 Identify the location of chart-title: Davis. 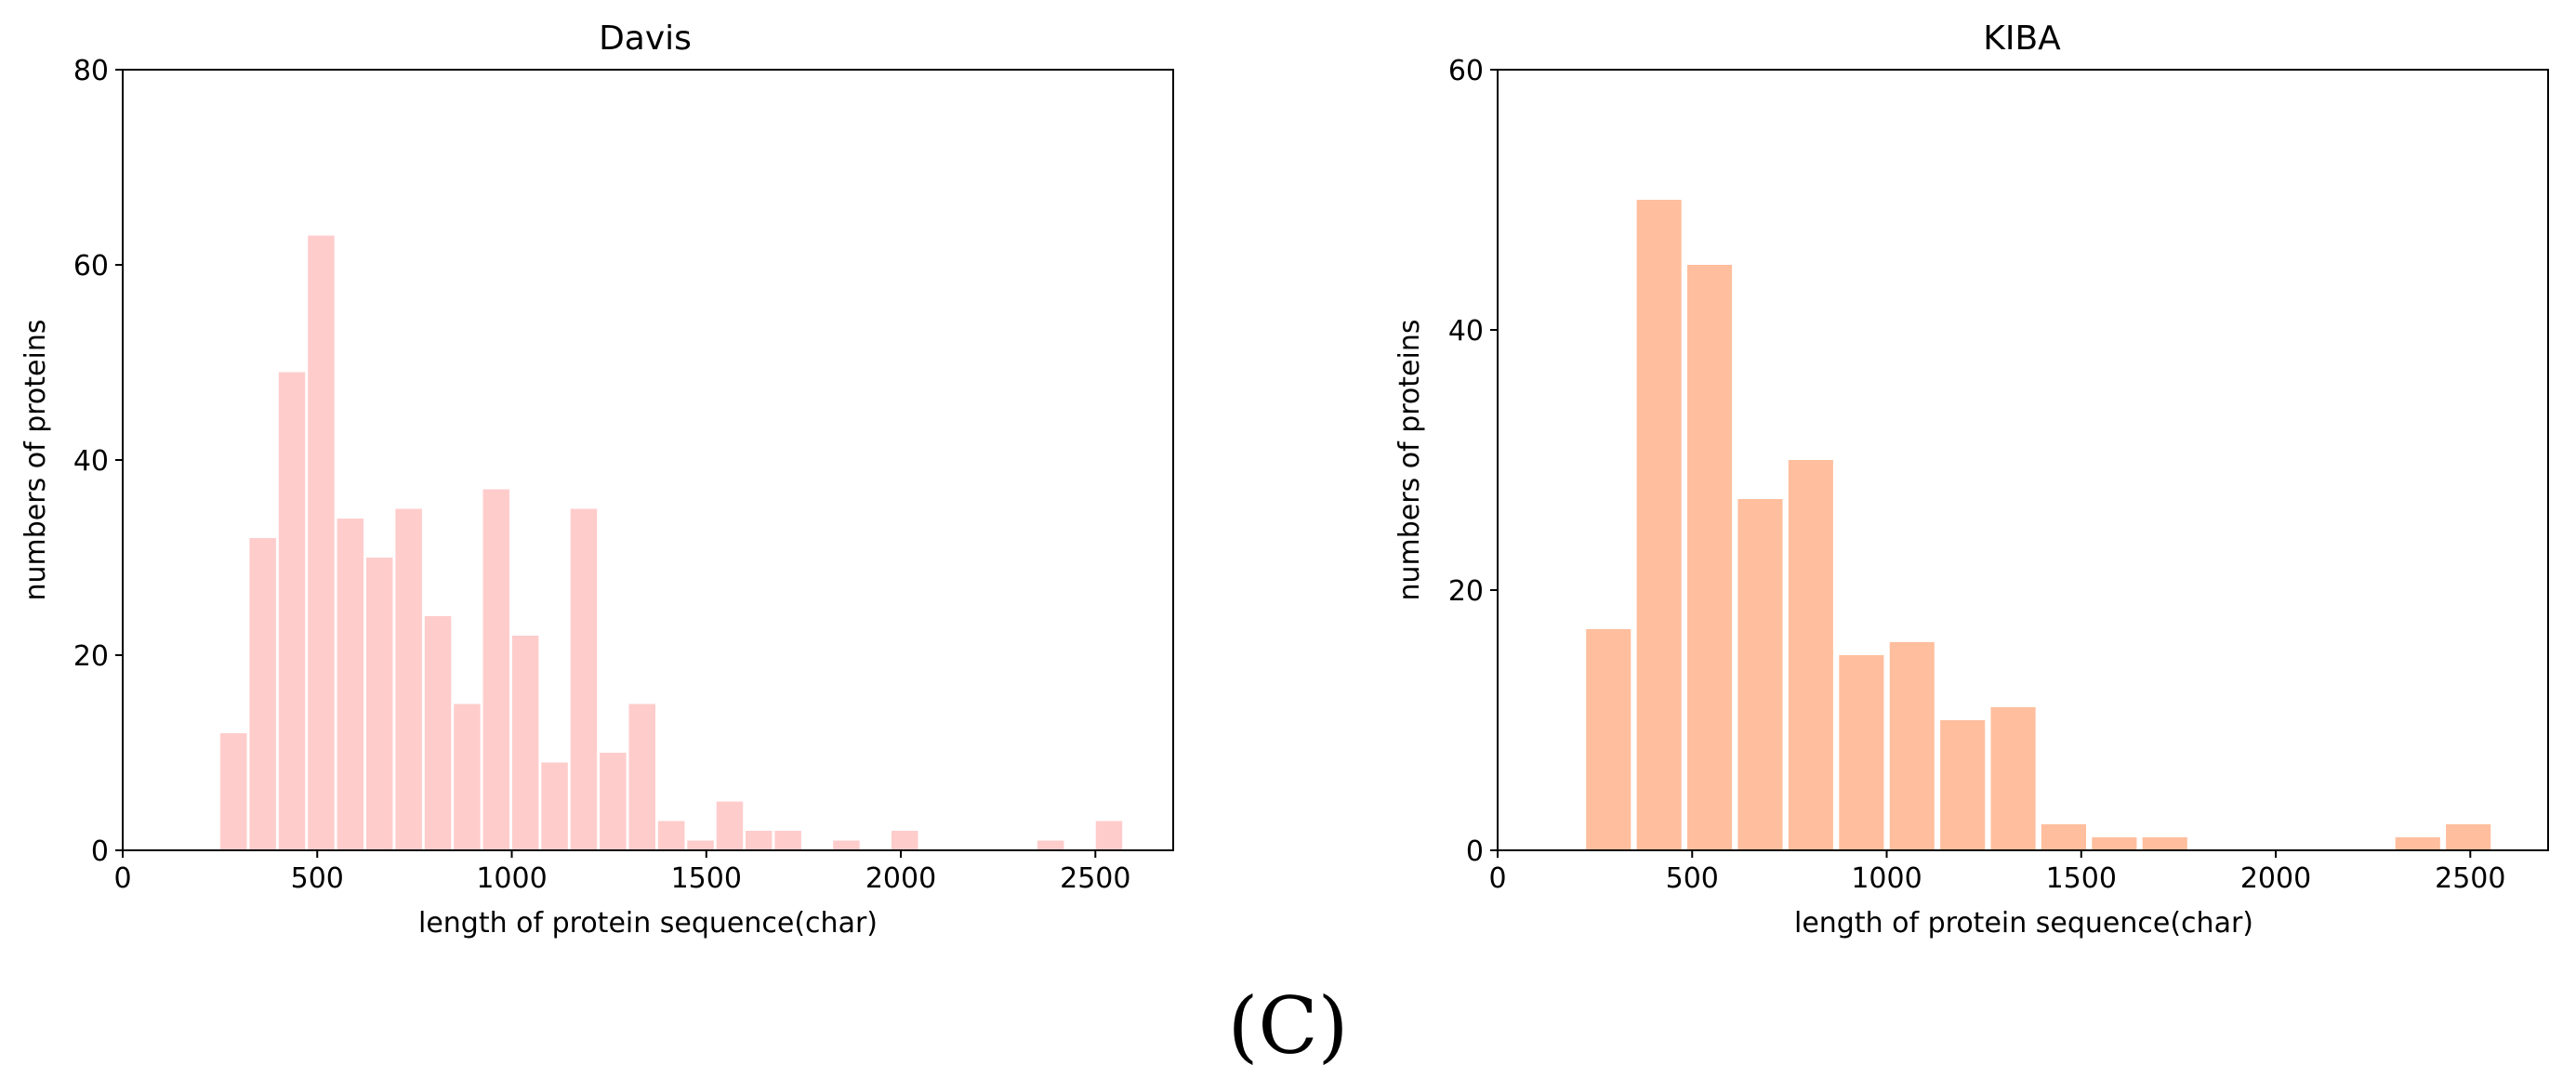
(645, 39).